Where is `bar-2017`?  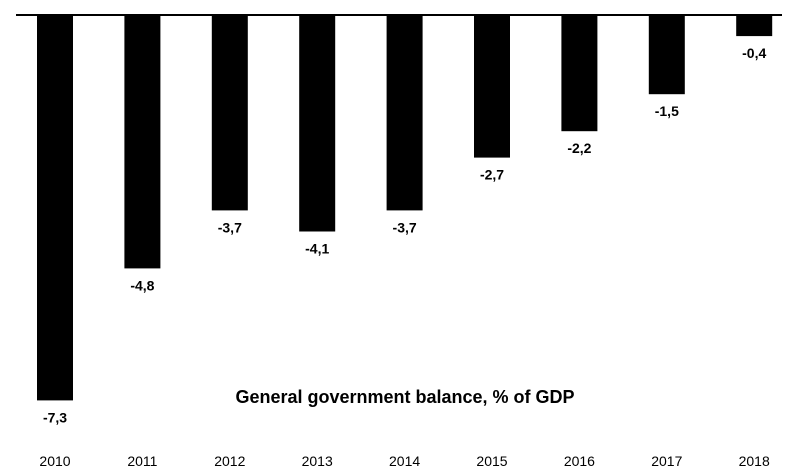 bar-2017 is located at coordinates (666, 55).